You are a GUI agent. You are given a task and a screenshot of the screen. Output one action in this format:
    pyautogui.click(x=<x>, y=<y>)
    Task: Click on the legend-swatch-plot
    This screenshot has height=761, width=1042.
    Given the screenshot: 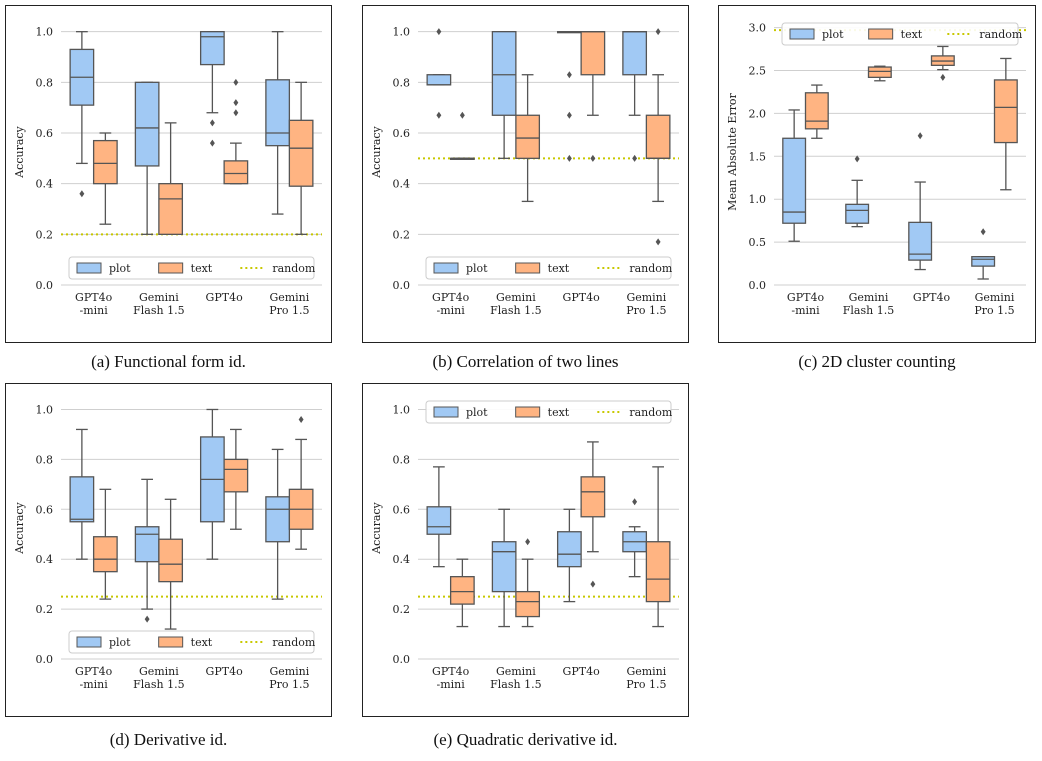 What is the action you would take?
    pyautogui.click(x=89, y=268)
    